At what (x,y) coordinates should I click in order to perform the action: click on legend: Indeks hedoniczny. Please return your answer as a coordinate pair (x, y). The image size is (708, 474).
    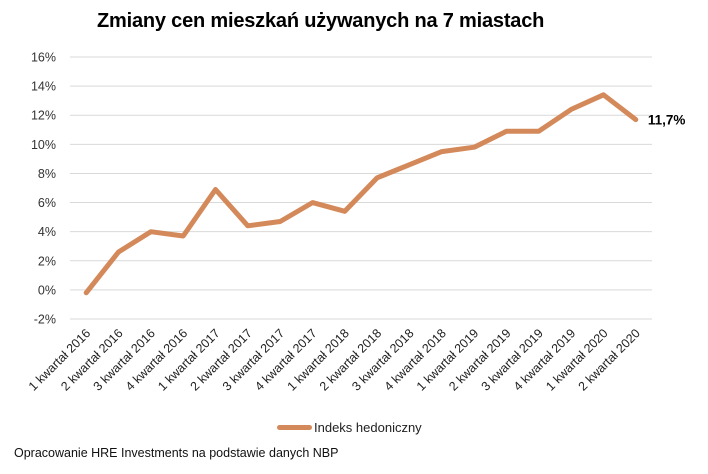
    Looking at the image, I should click on (349, 427).